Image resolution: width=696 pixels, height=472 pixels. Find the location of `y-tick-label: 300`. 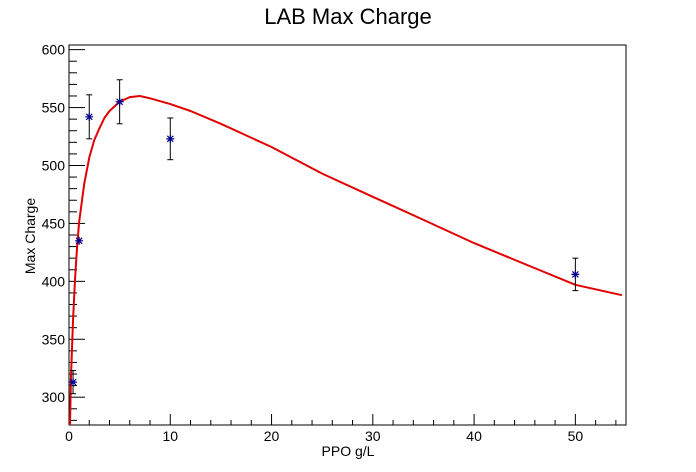

y-tick-label: 300 is located at coordinates (54, 397).